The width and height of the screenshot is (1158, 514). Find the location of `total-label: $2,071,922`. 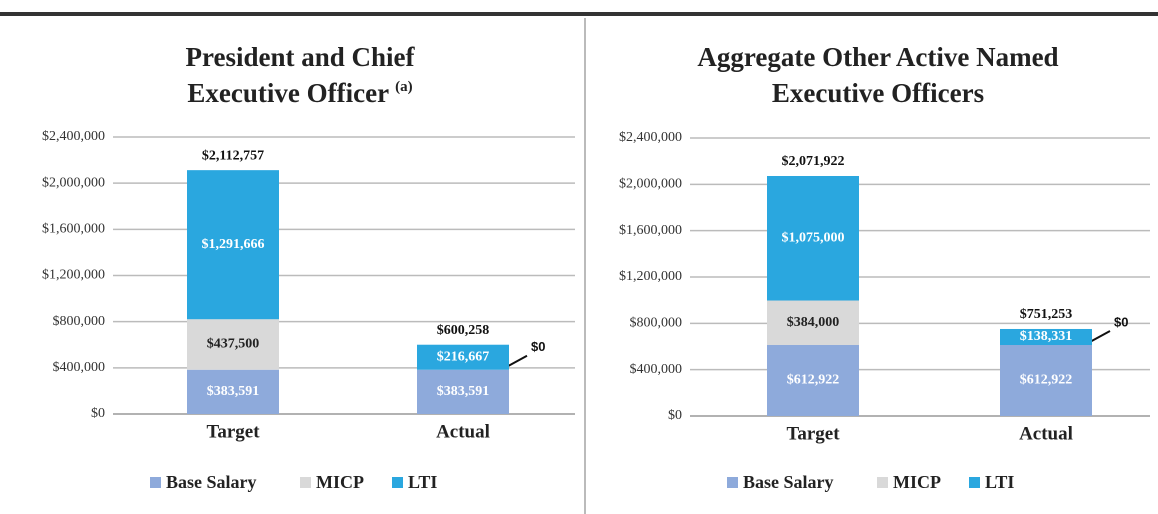

total-label: $2,071,922 is located at coordinates (813, 161).